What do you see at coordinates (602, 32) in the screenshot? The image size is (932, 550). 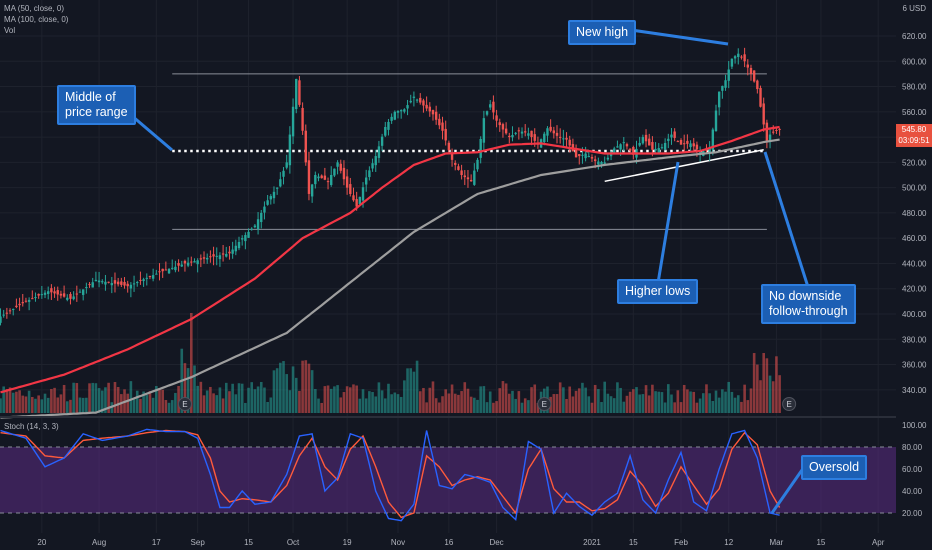 I see `new-high-callout: New high` at bounding box center [602, 32].